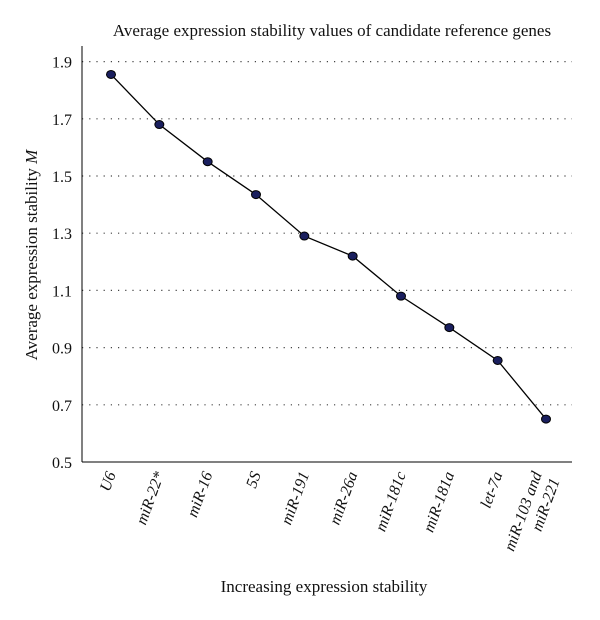  I want to click on x-tick-label-line: miR-16, so click(200, 495).